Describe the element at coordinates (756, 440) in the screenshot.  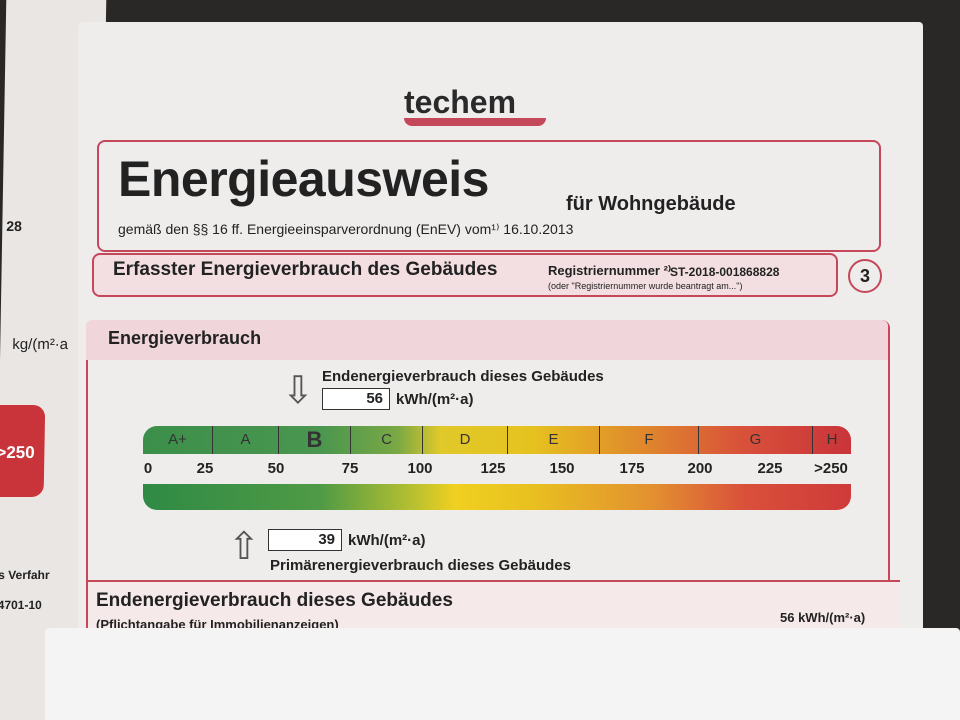
I see `class-g: G` at that location.